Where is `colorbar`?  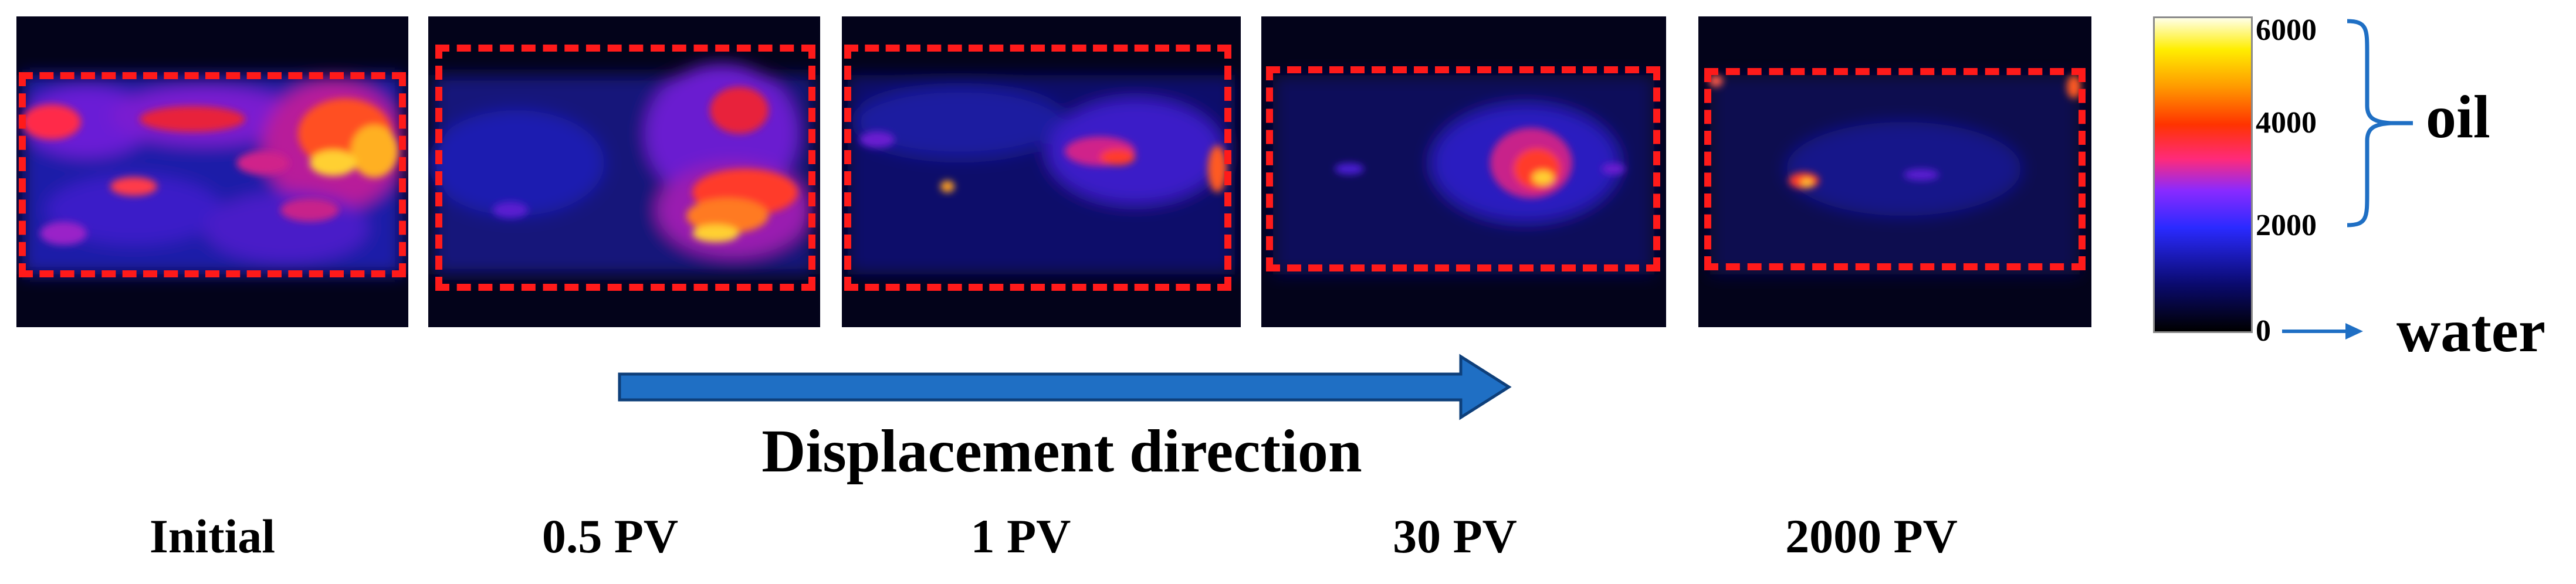 colorbar is located at coordinates (2203, 174).